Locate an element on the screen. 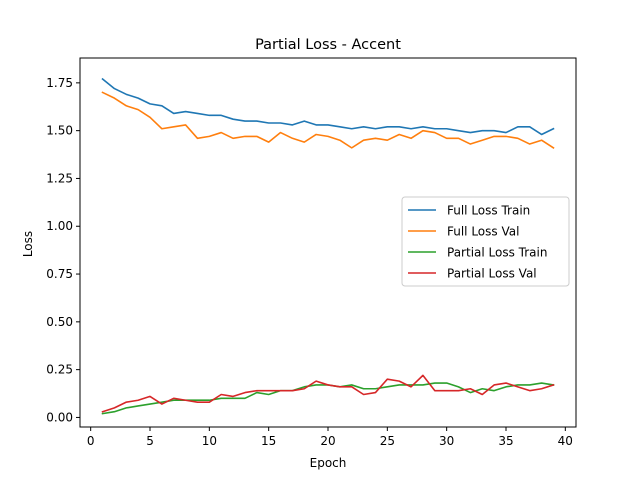 The height and width of the screenshot is (484, 640). x-tick-label: 30 is located at coordinates (446, 441).